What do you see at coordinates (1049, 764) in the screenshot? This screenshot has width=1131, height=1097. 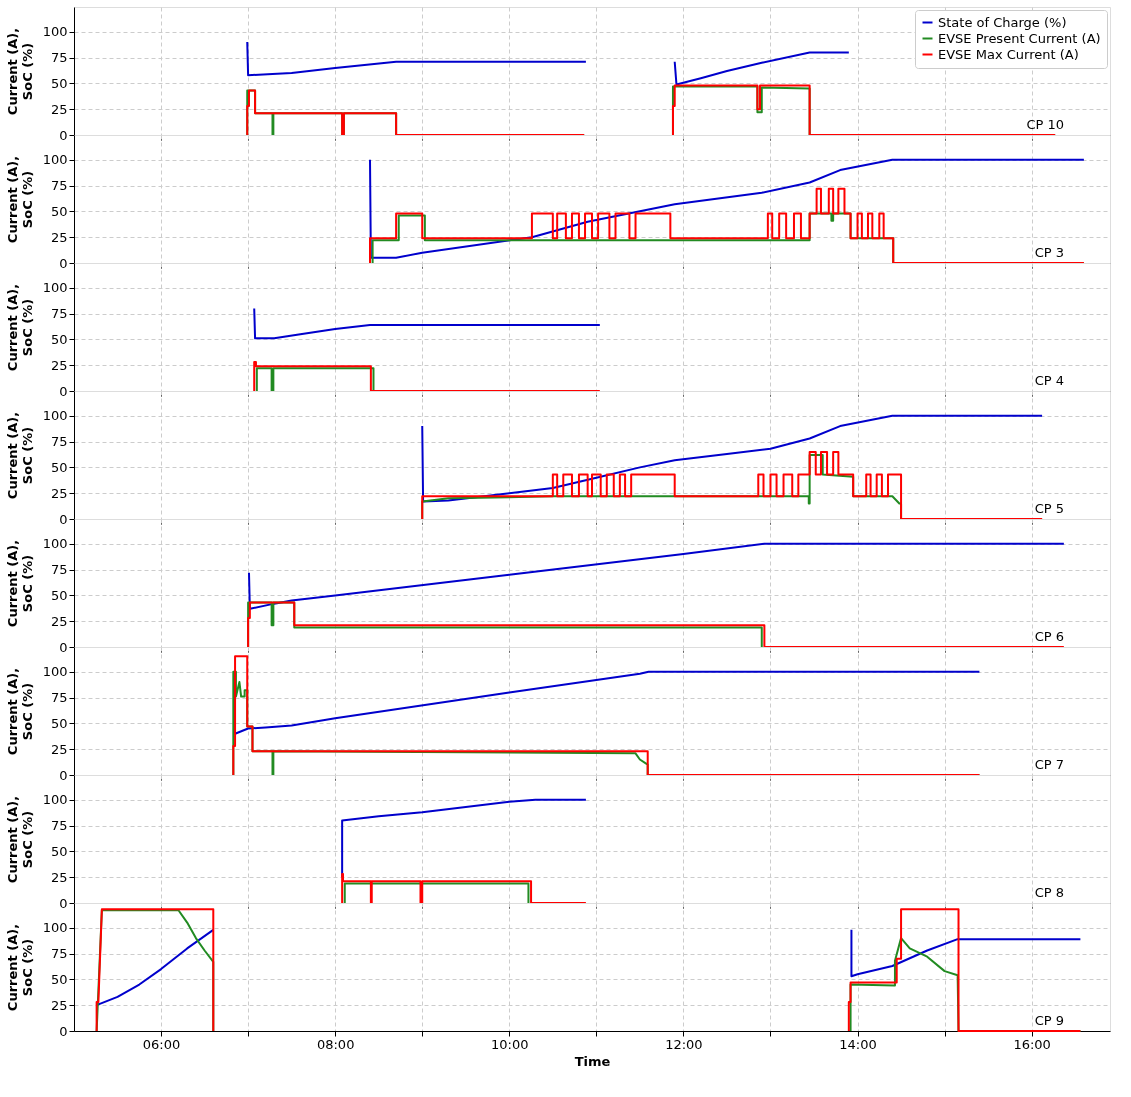 I see `annotation: CP 7` at bounding box center [1049, 764].